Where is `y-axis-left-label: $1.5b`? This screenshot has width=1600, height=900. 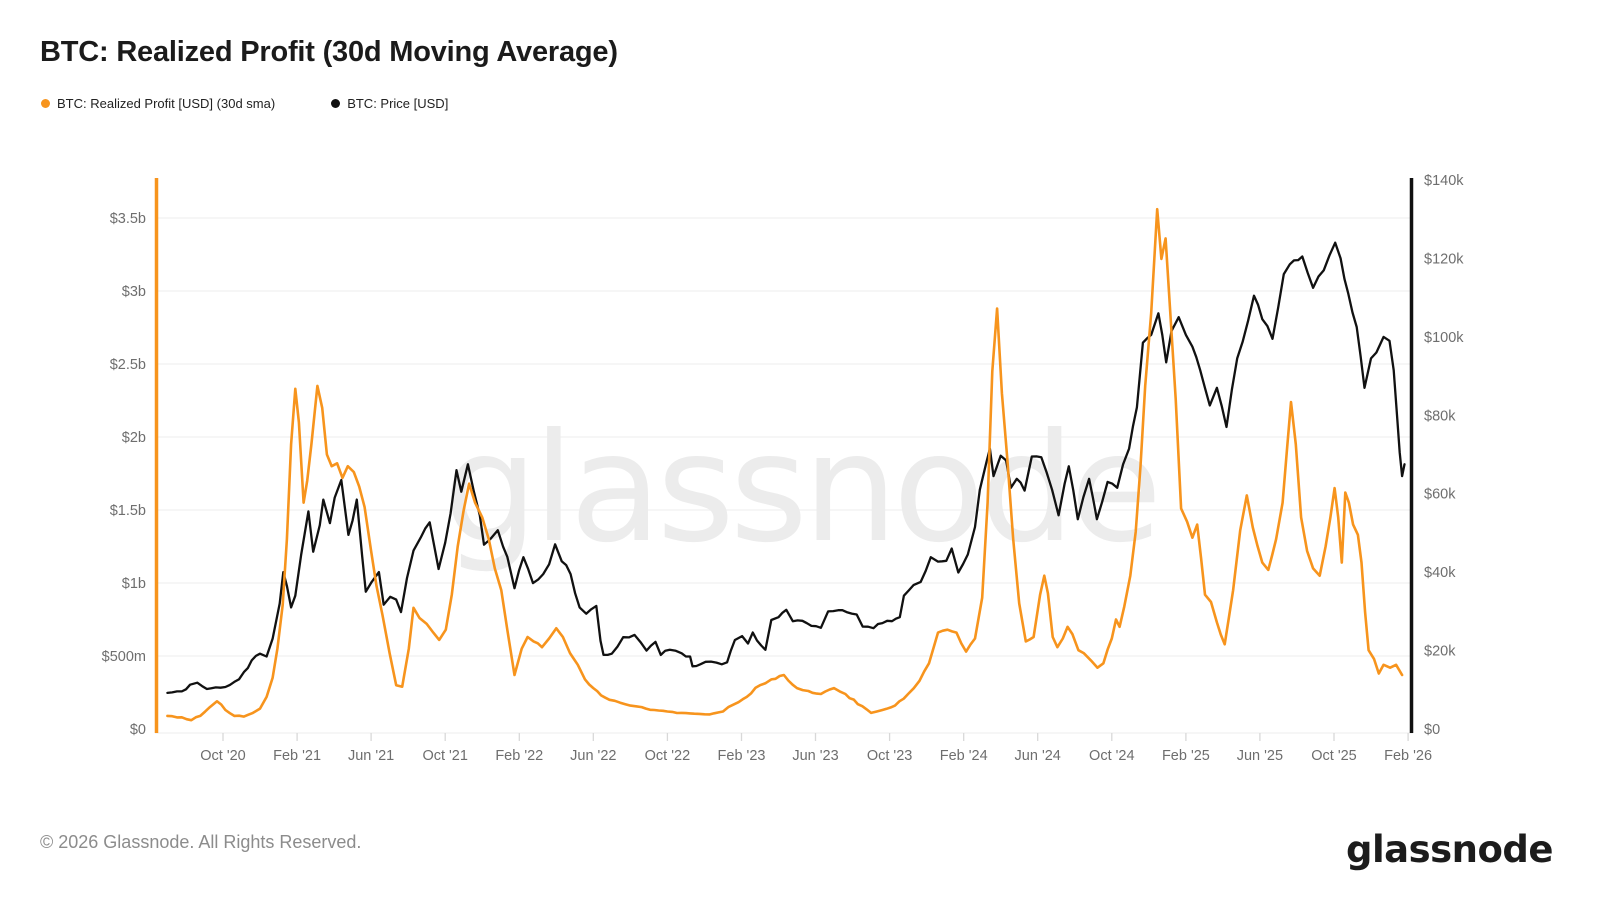
y-axis-left-label: $1.5b is located at coordinates (128, 511).